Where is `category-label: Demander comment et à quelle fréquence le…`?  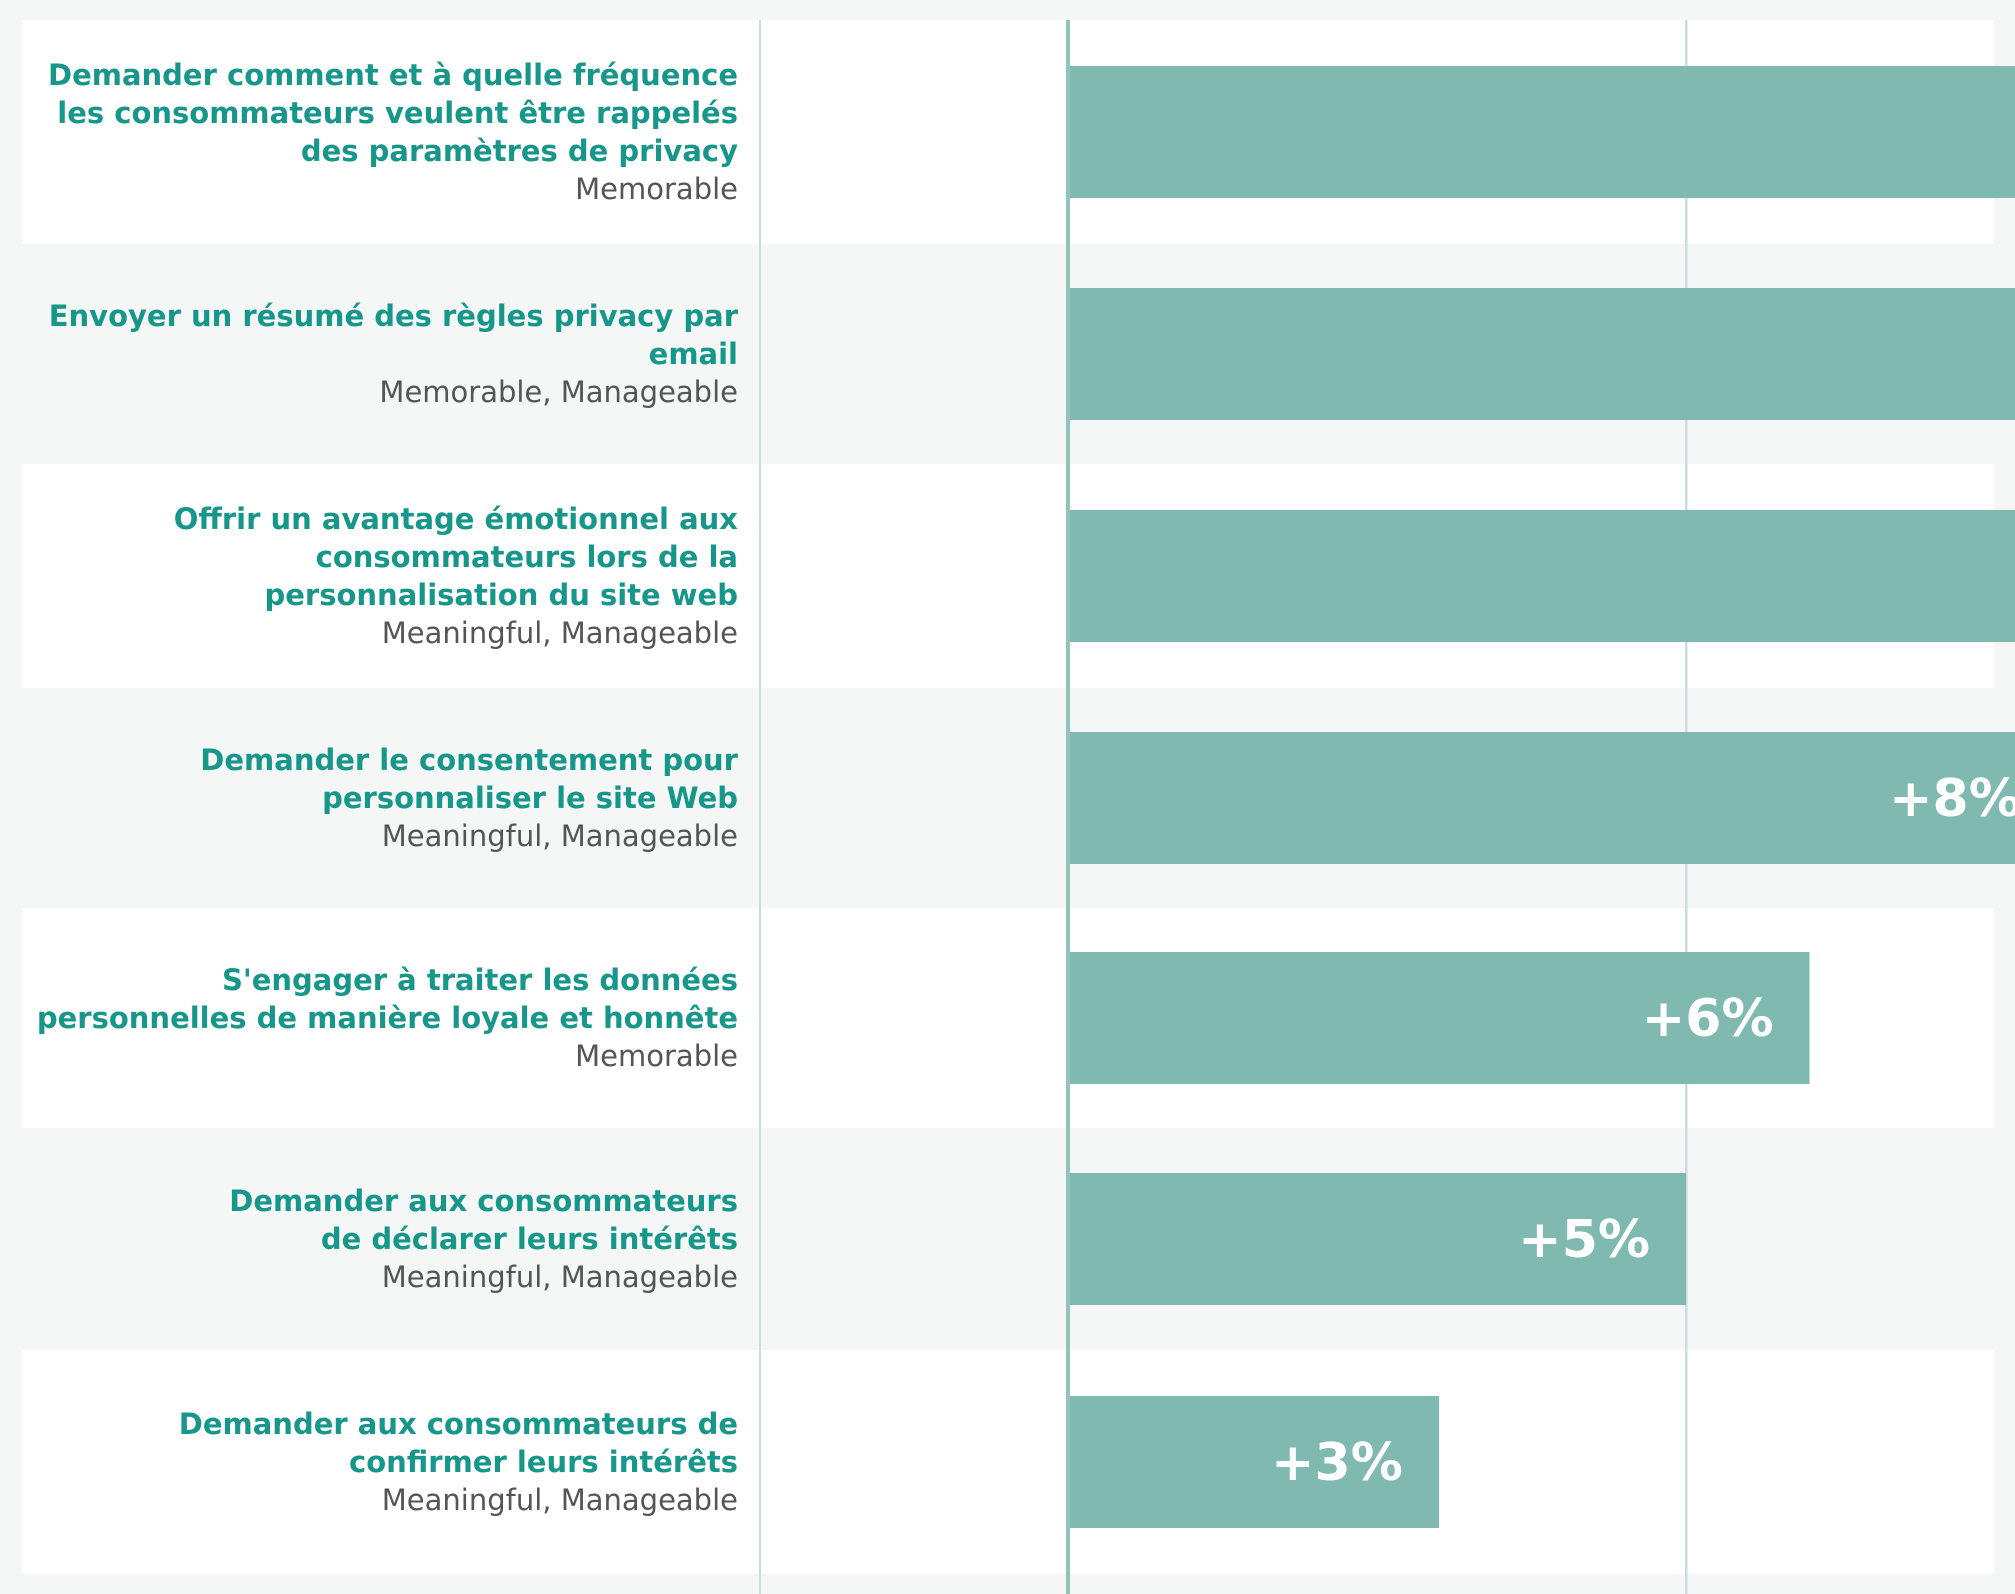
category-label: Demander comment et à quelle fréquence le… is located at coordinates (393, 132).